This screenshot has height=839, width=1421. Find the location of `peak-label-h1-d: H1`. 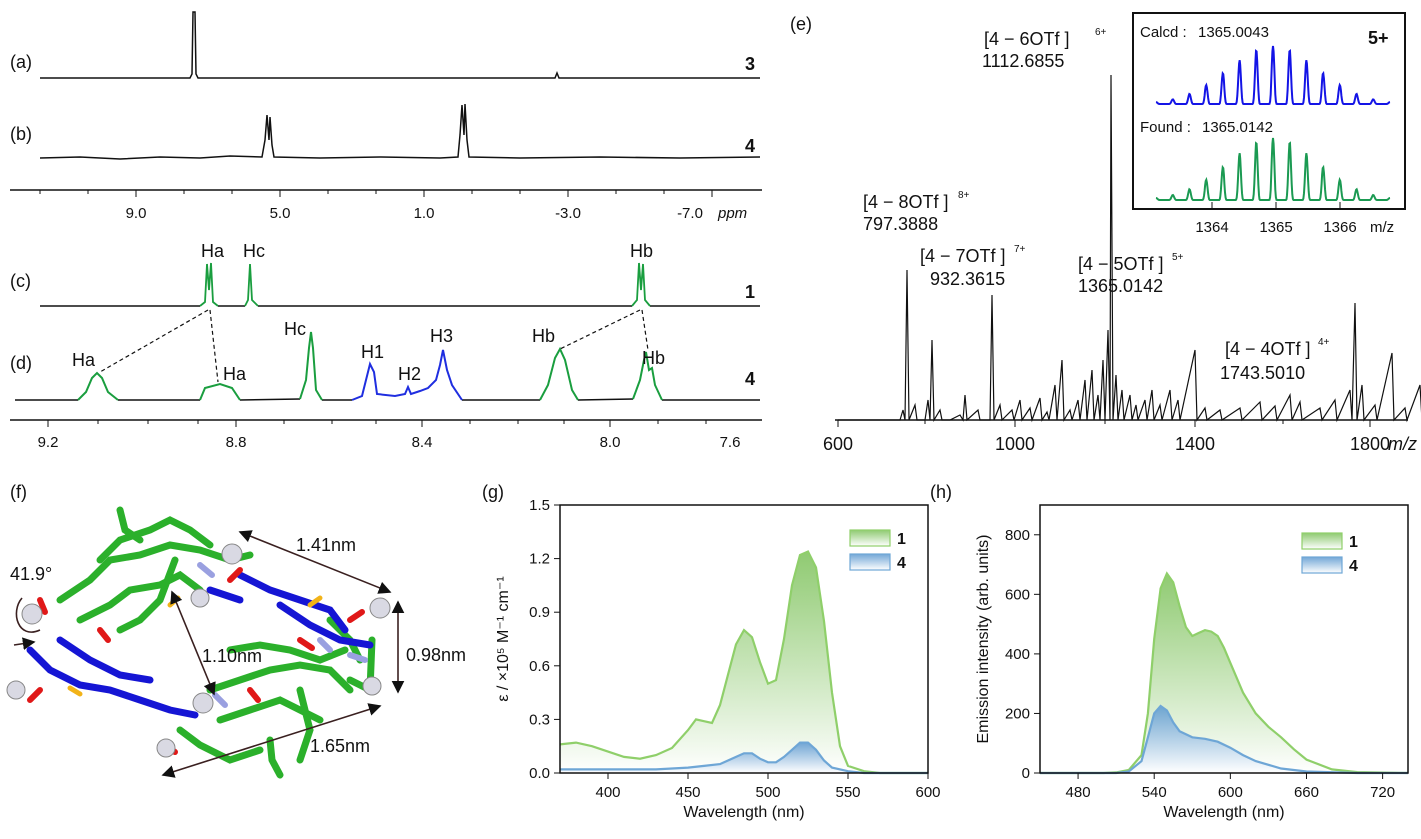

peak-label-h1-d: H1 is located at coordinates (372, 352).